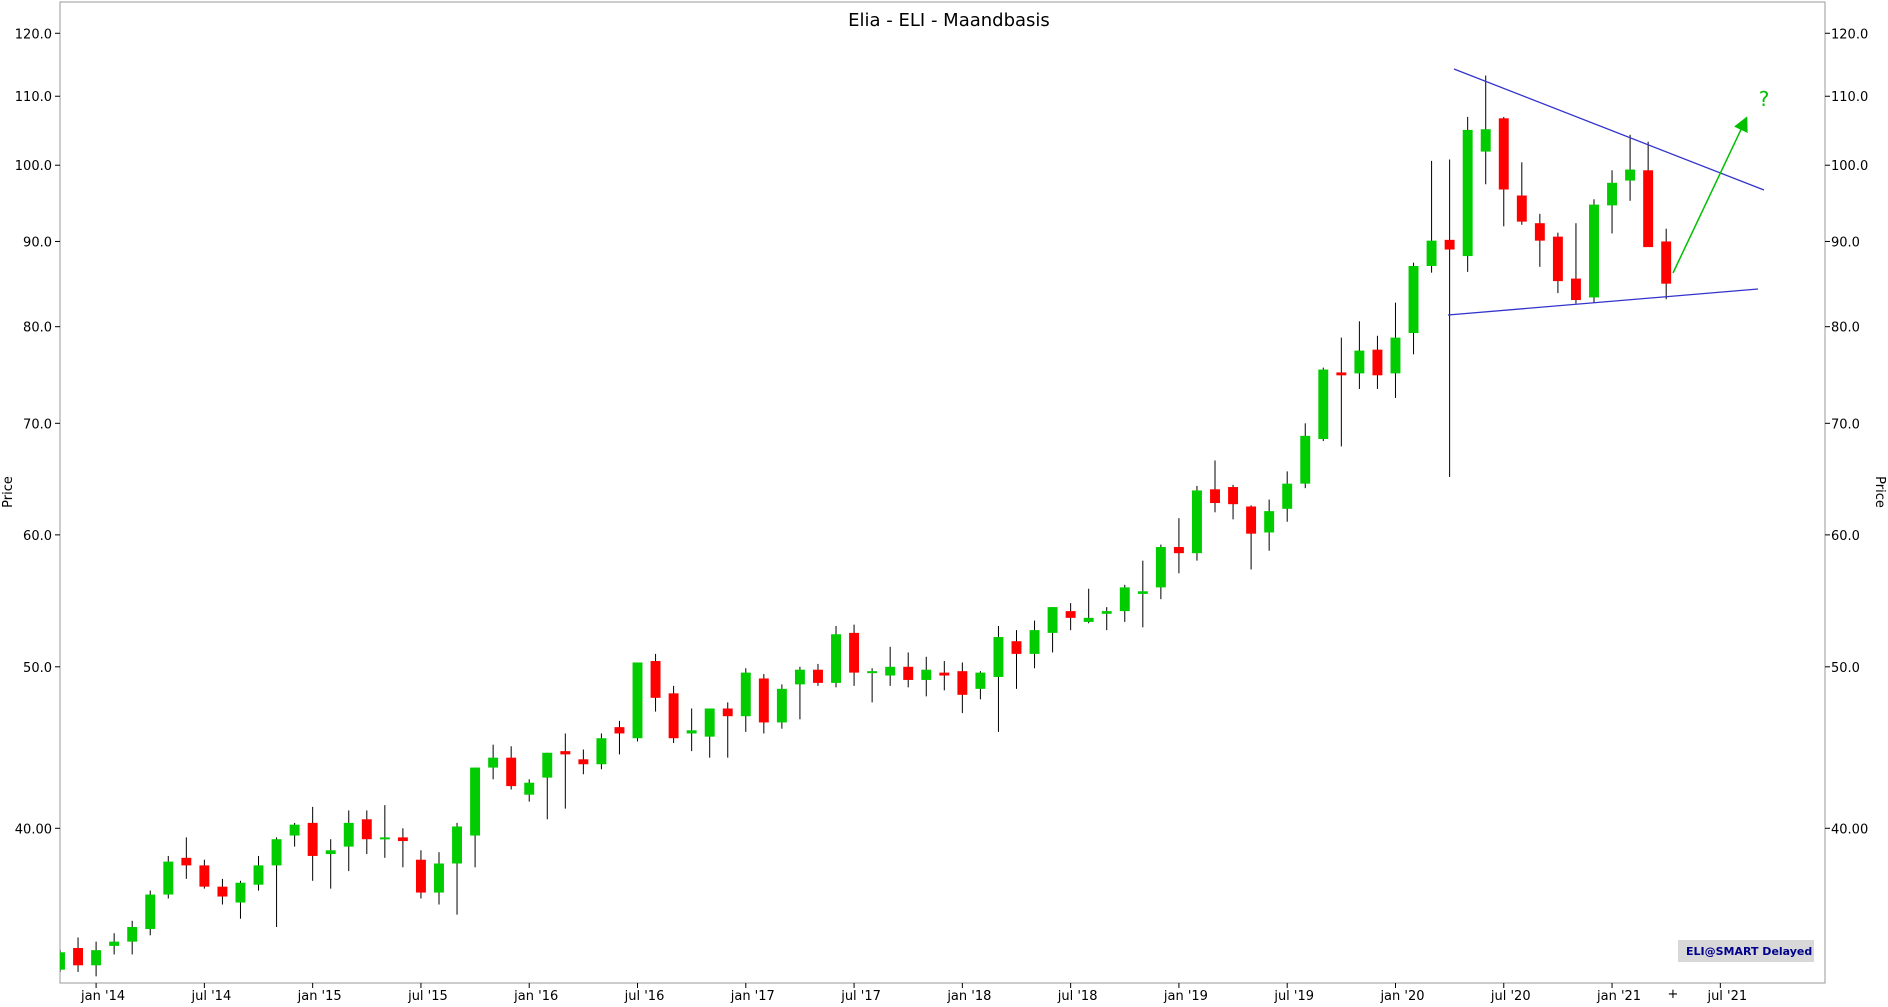  Describe the element at coordinates (752, 996) in the screenshot. I see `x-tick-label: jan '17` at that location.